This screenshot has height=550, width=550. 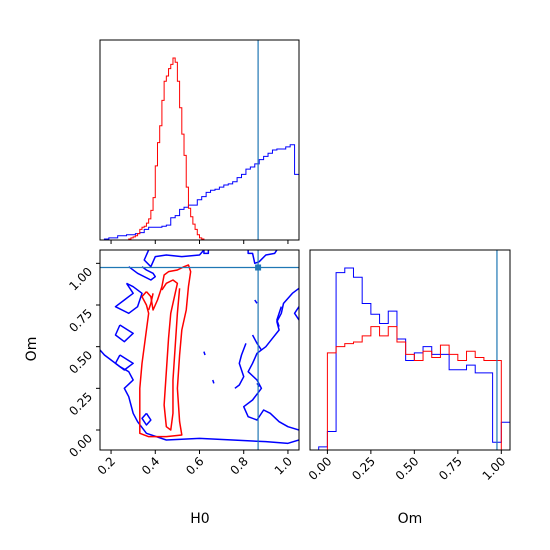 What do you see at coordinates (80, 279) in the screenshot?
I see `joint-ytick-label-4: 1.00` at bounding box center [80, 279].